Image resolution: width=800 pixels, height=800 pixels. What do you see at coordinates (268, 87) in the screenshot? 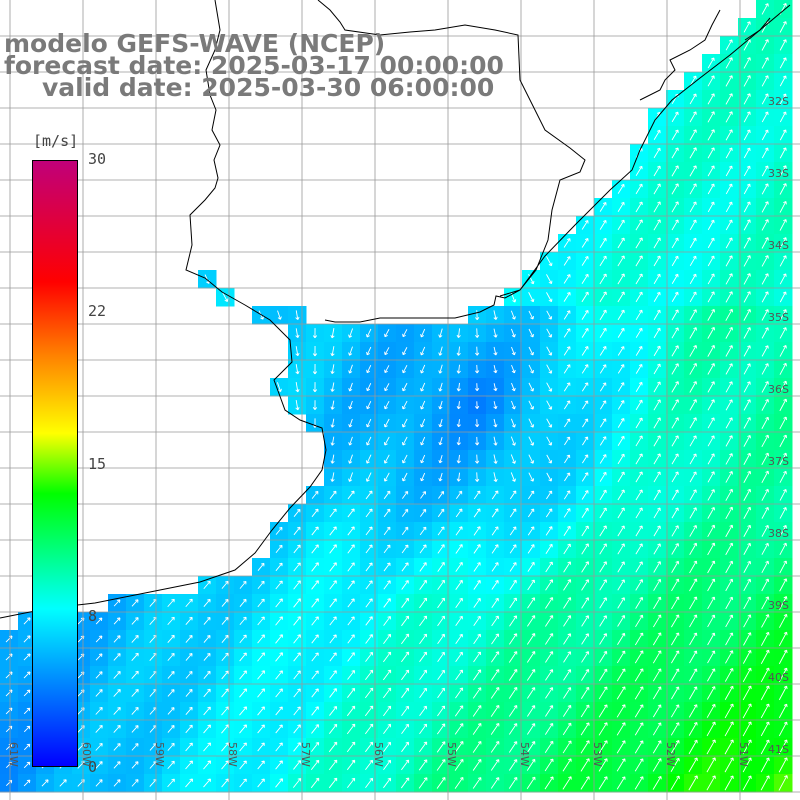
I see `valid-date: valid date: 2025-03-30 06:00:00` at bounding box center [268, 87].